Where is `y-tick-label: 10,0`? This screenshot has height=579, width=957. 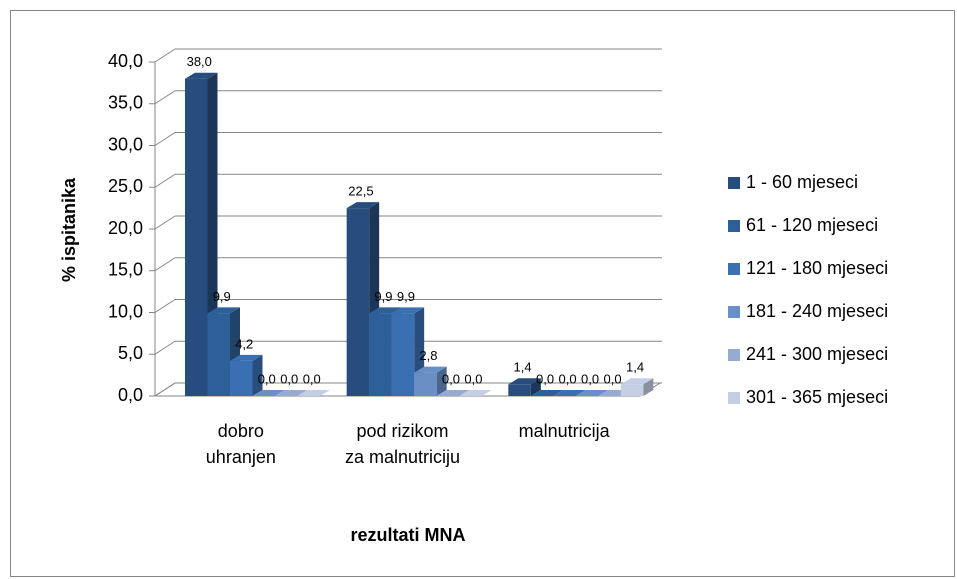 y-tick-label: 10,0 is located at coordinates (125, 311).